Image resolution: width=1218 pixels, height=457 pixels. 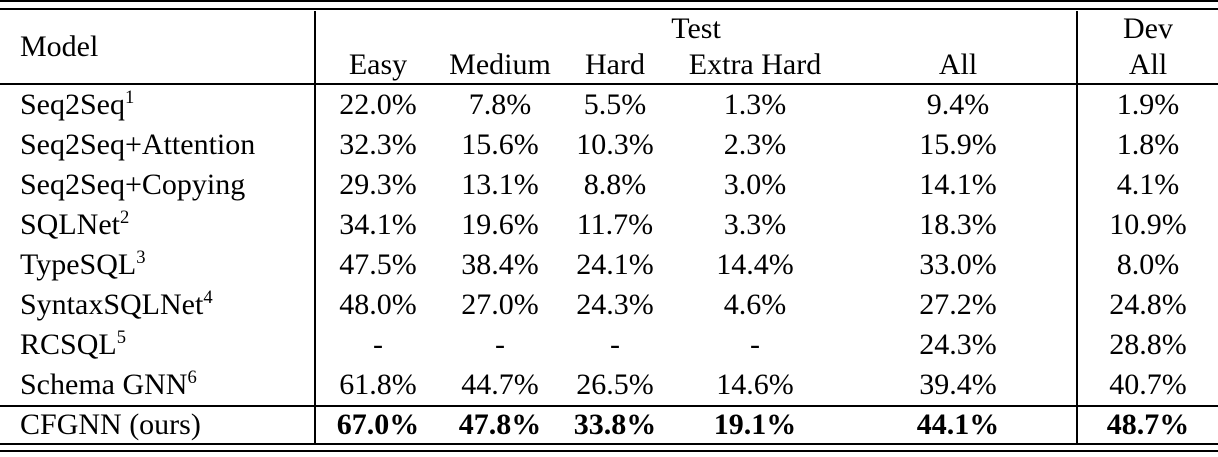 I want to click on column-header-extra-hard: Extra Hard, so click(x=755, y=66).